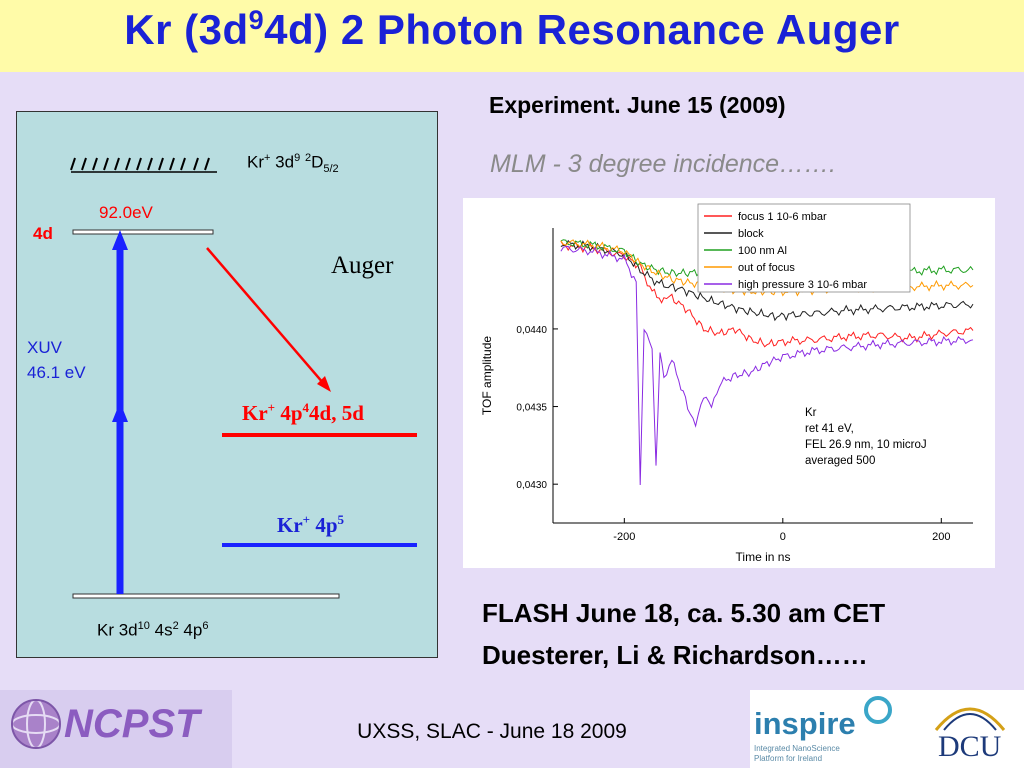 Image resolution: width=1024 pixels, height=768 pixels. I want to click on x-tick-label-0: -200, so click(624, 537).